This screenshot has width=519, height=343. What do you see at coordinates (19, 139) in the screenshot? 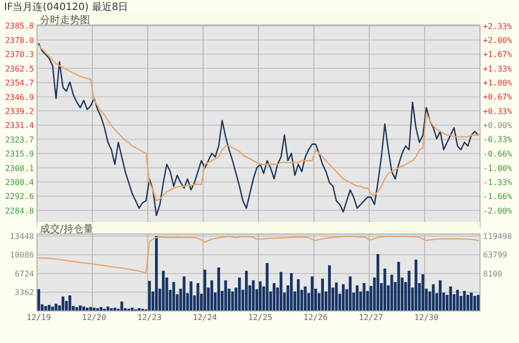
I see `y-tick-label: 2323.7` at bounding box center [19, 139].